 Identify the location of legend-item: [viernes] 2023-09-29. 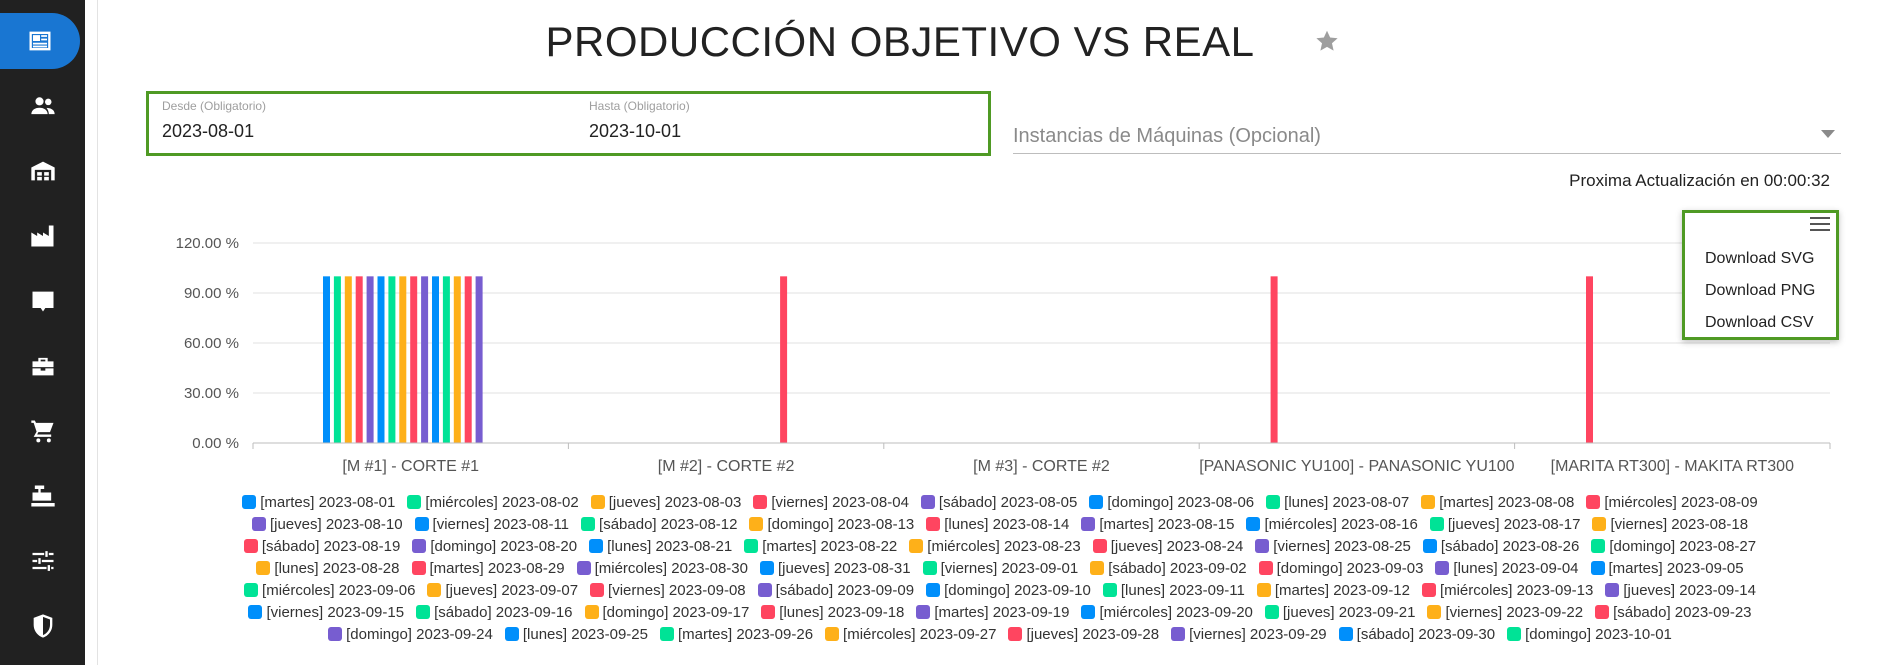
(1249, 634).